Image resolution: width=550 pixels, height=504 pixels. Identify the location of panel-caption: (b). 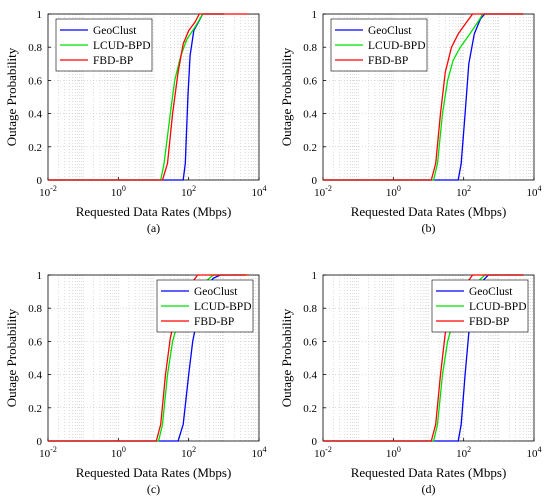
(429, 228).